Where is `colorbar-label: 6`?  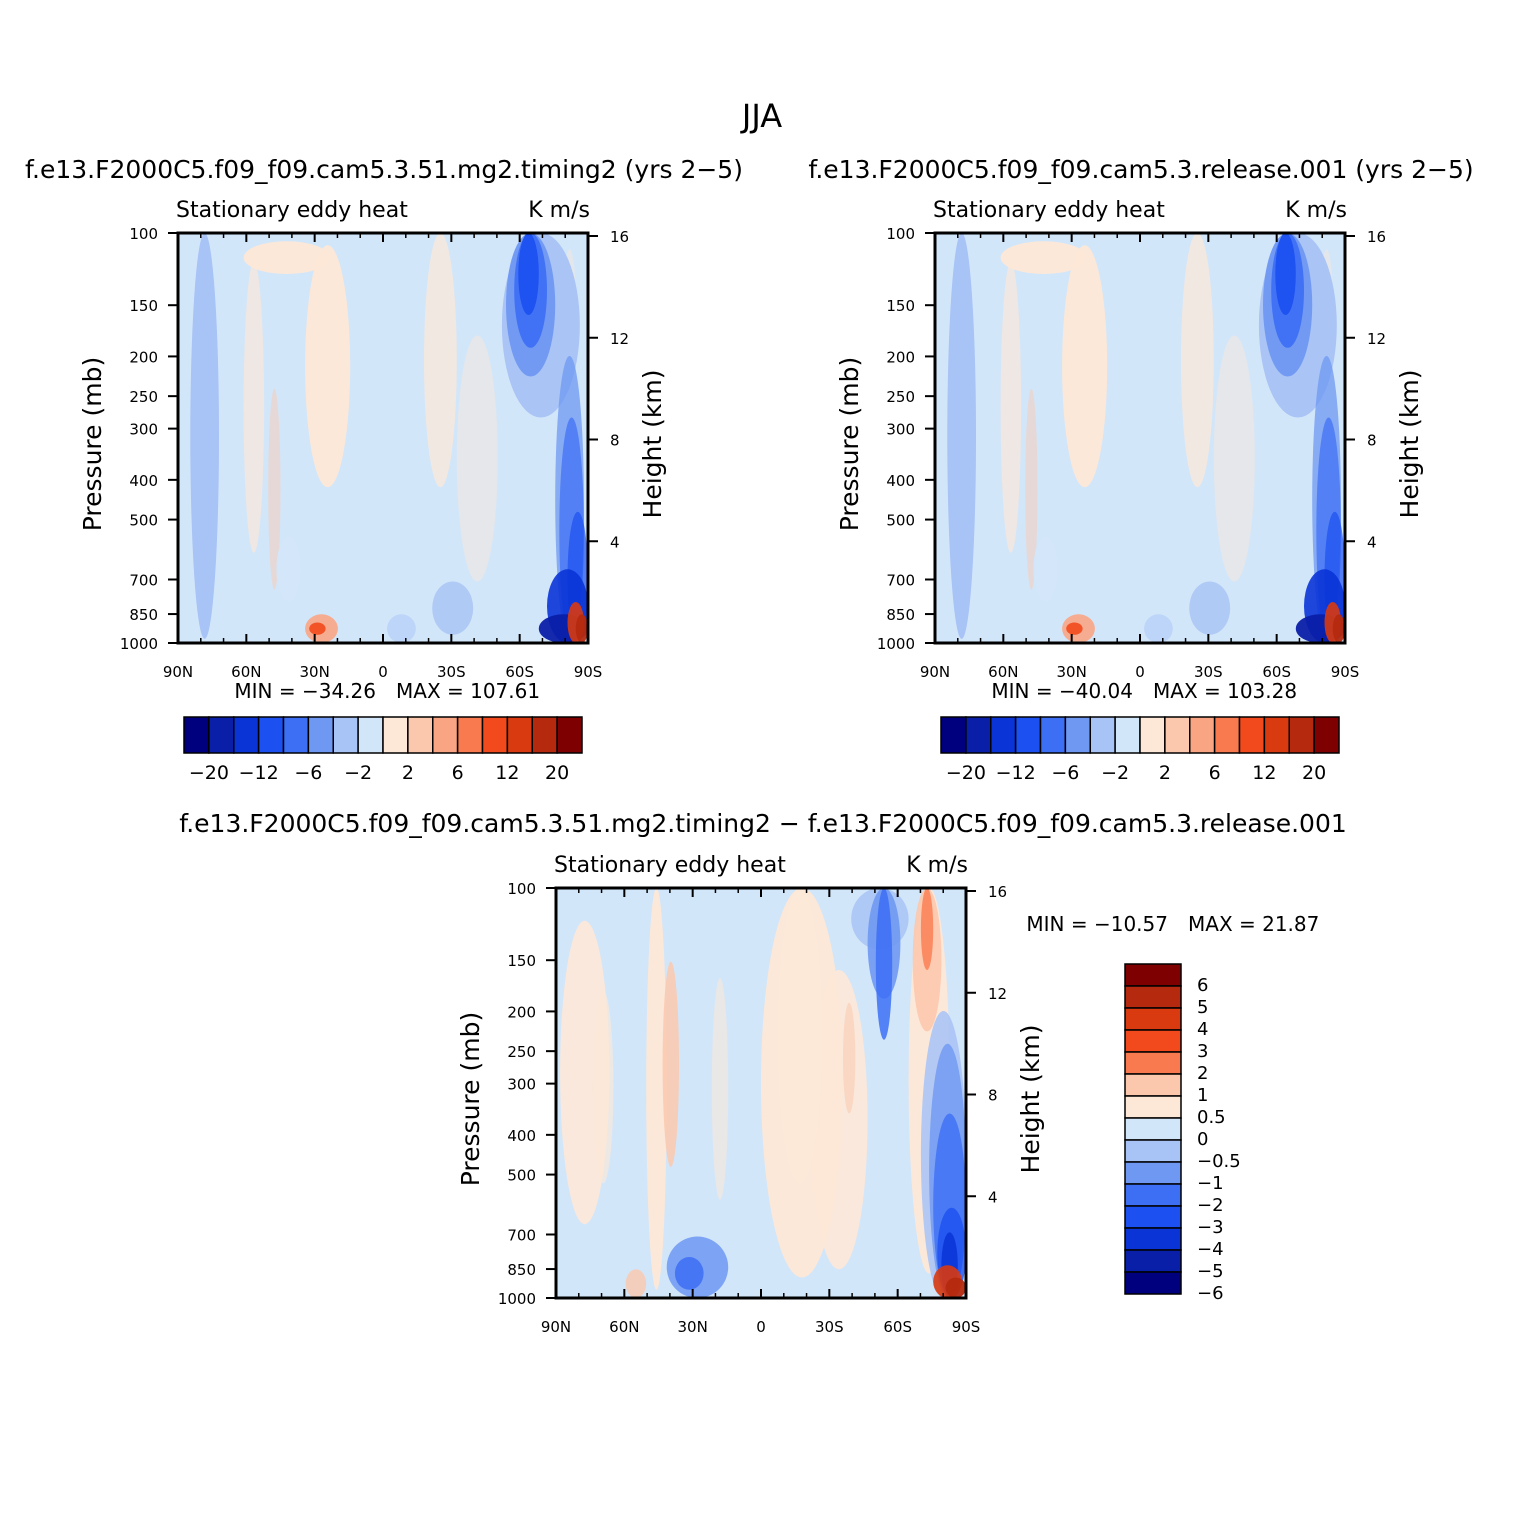 colorbar-label: 6 is located at coordinates (1202, 985).